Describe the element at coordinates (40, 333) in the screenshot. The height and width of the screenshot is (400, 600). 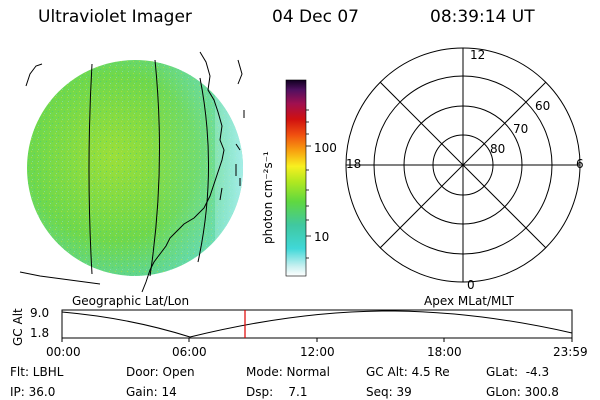
I see `altitude-tick-bottom: 1.8` at that location.